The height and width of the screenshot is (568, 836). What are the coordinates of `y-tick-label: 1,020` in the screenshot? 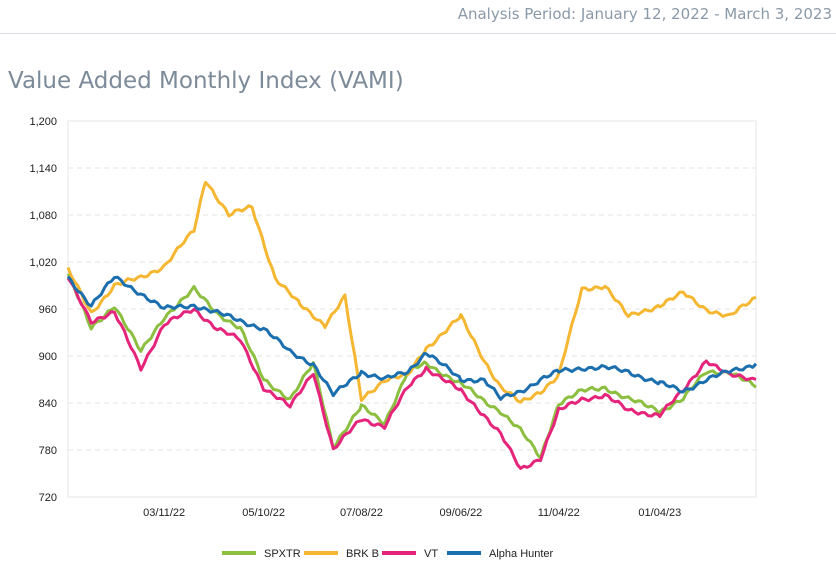 It's located at (43, 263).